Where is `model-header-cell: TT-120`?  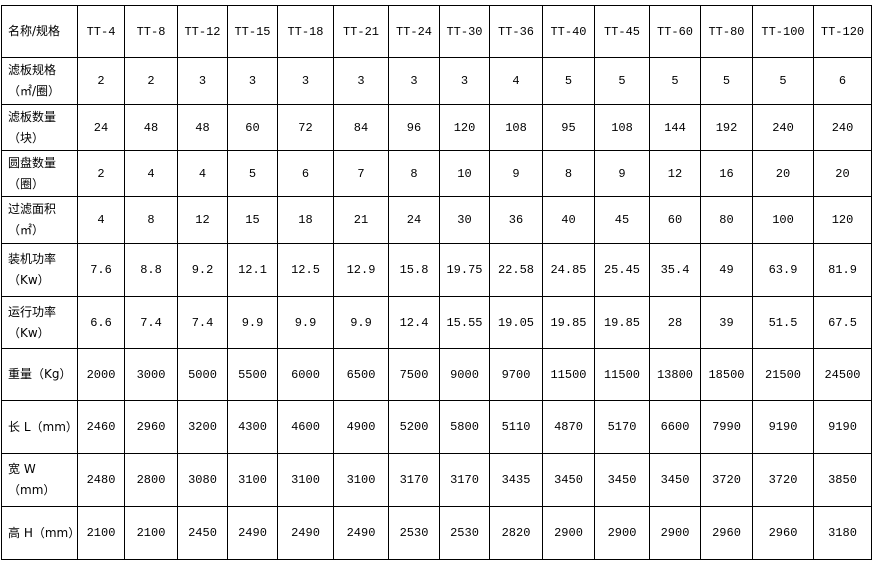 model-header-cell: TT-120 is located at coordinates (842, 31).